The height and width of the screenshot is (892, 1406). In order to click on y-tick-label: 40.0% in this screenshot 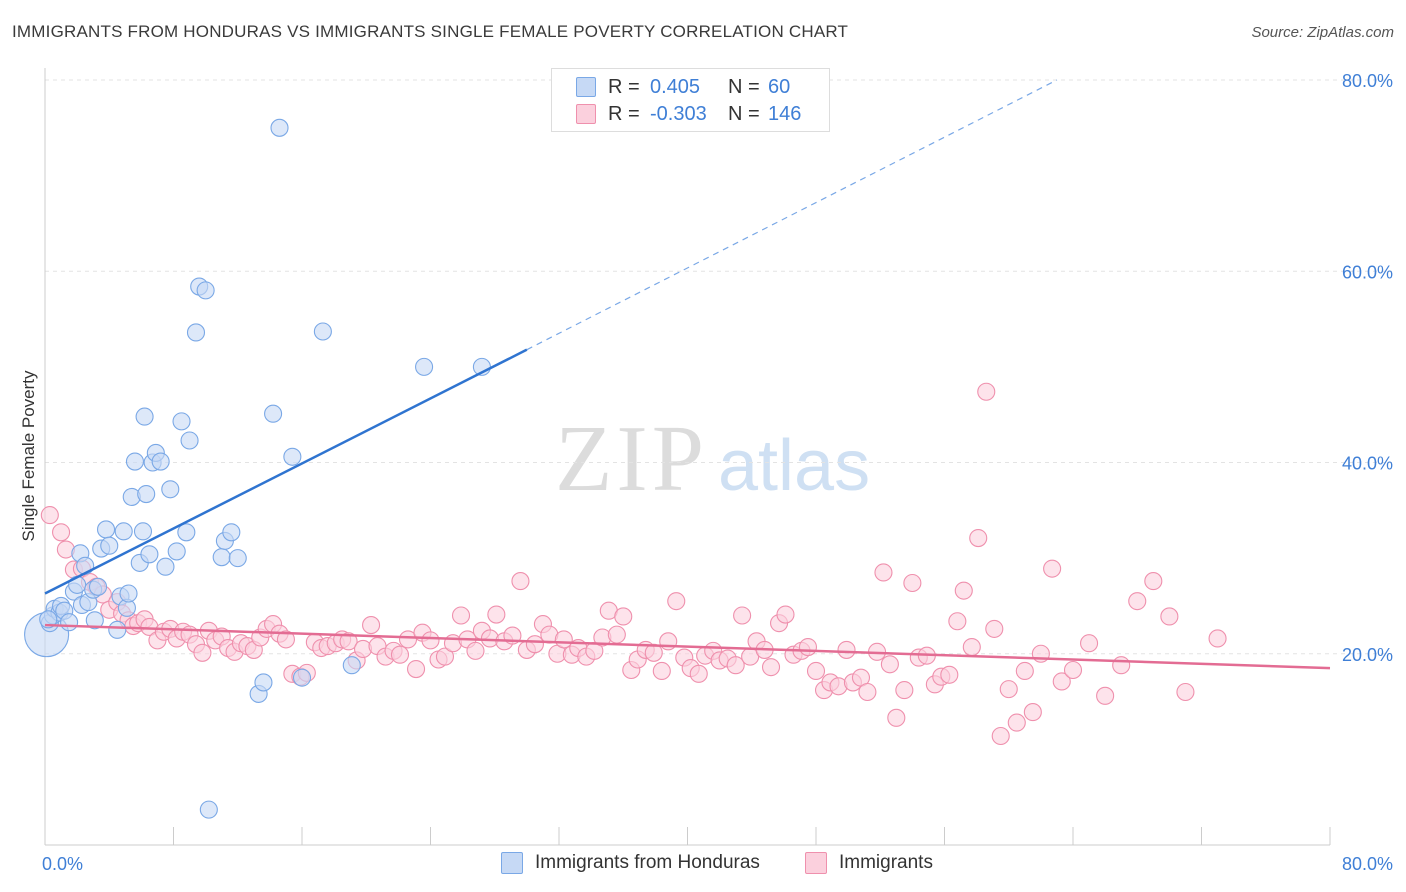, I will do `click(1367, 464)`.